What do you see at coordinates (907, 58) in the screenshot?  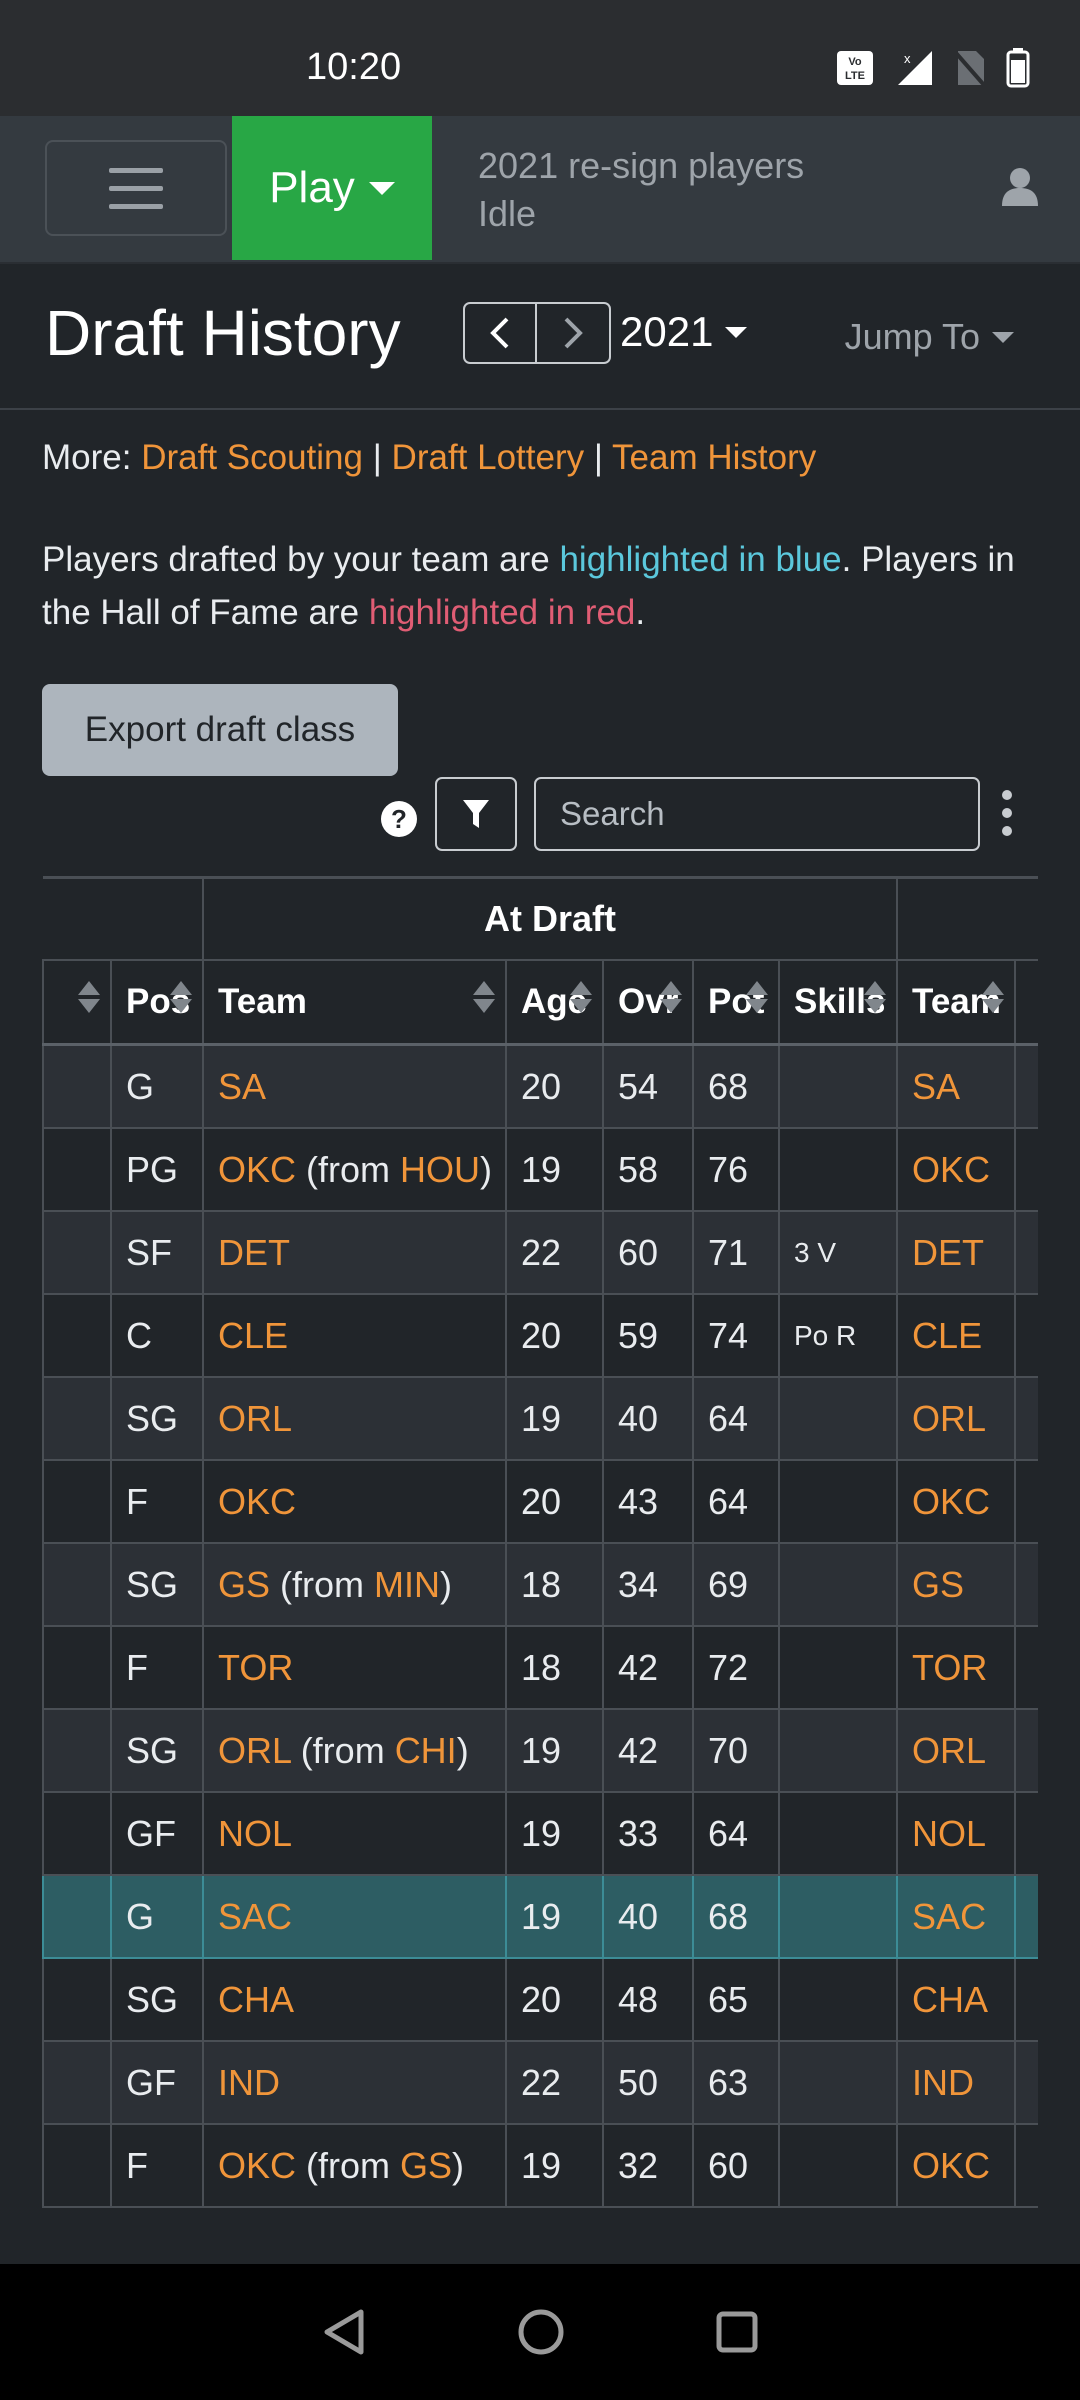 I see `svg-text: x` at bounding box center [907, 58].